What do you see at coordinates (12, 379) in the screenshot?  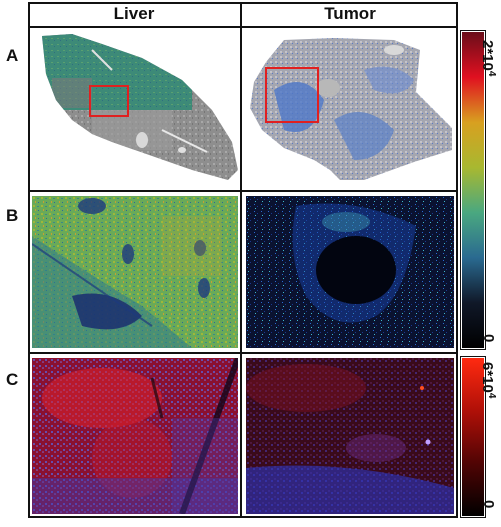 I see `row-label-c: C` at bounding box center [12, 379].